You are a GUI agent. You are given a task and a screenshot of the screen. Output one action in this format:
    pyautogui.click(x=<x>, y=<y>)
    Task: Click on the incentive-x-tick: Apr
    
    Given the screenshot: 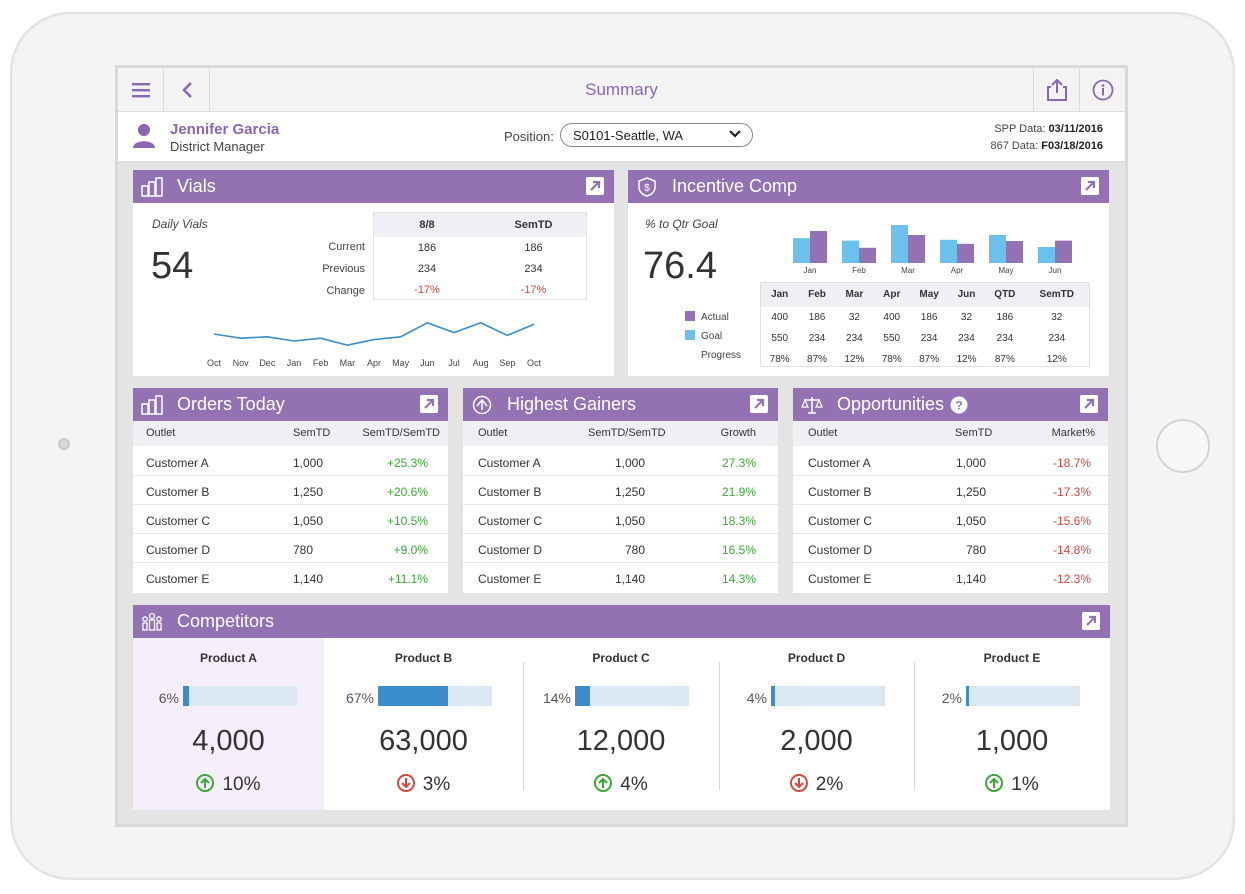 What is the action you would take?
    pyautogui.click(x=957, y=270)
    